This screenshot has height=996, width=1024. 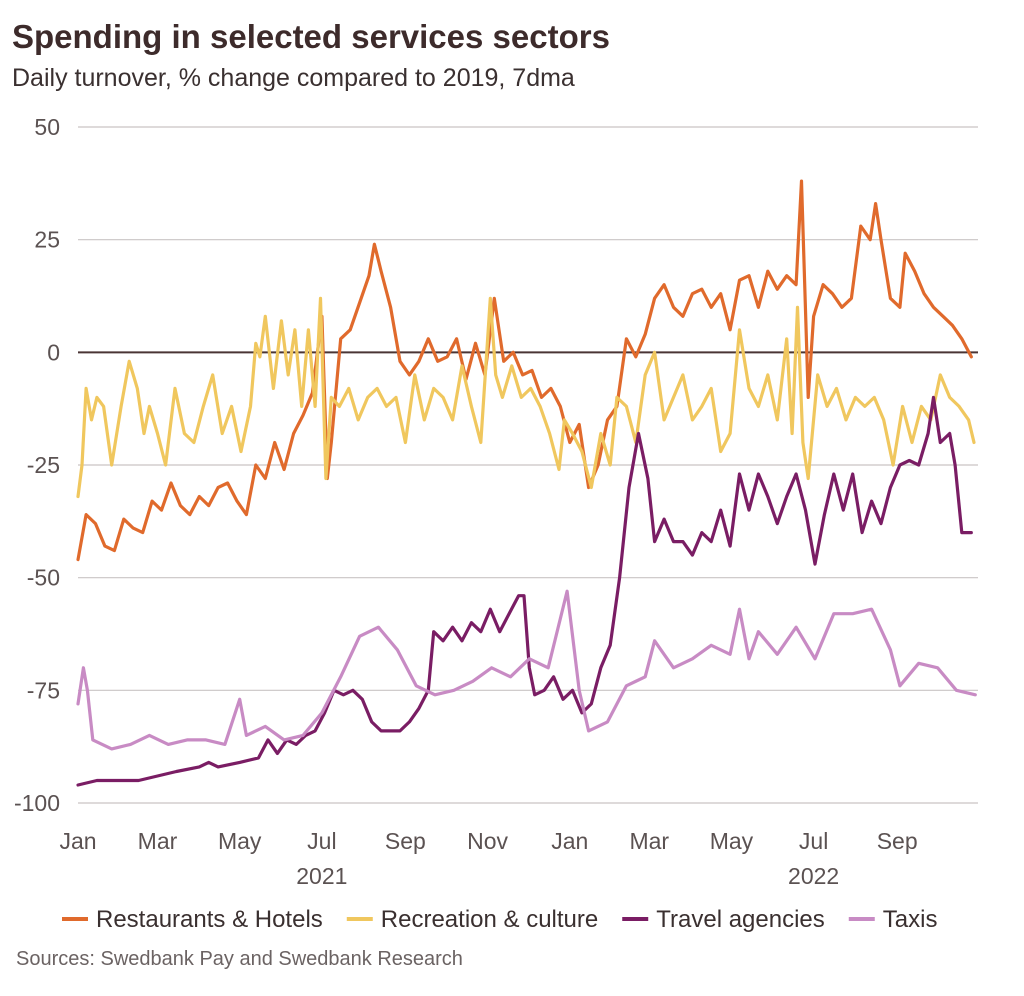 What do you see at coordinates (813, 876) in the screenshot?
I see `x-year-label: 2022` at bounding box center [813, 876].